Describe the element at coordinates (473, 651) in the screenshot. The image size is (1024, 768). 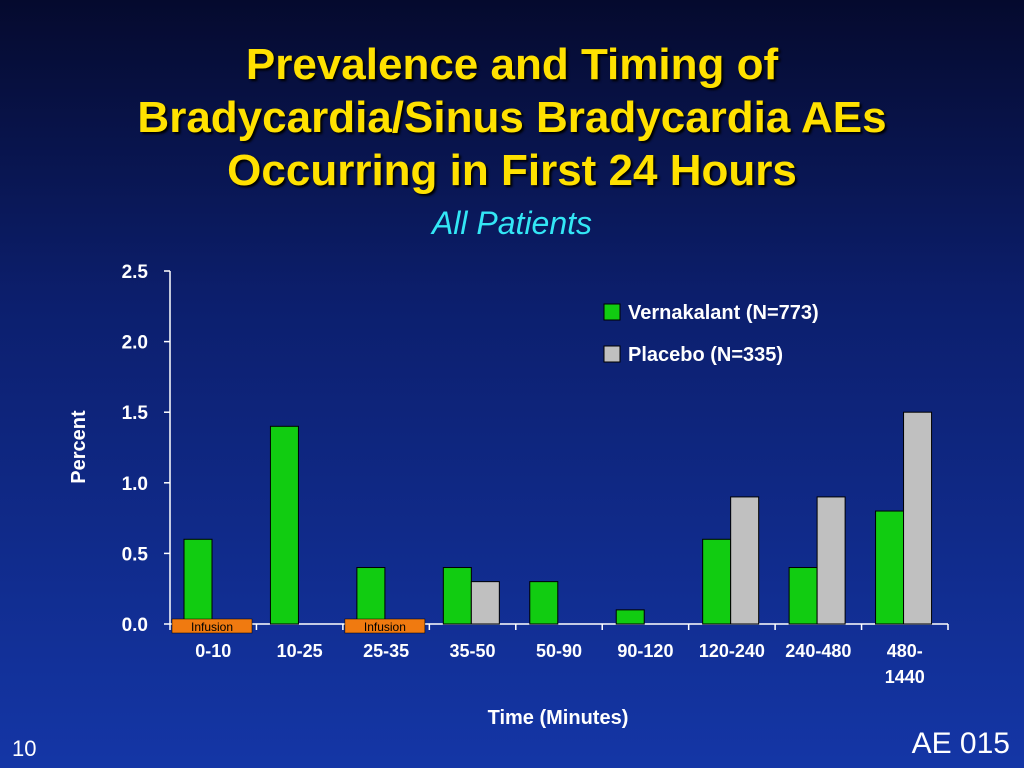
I see `x-tick-label: 35-50` at that location.